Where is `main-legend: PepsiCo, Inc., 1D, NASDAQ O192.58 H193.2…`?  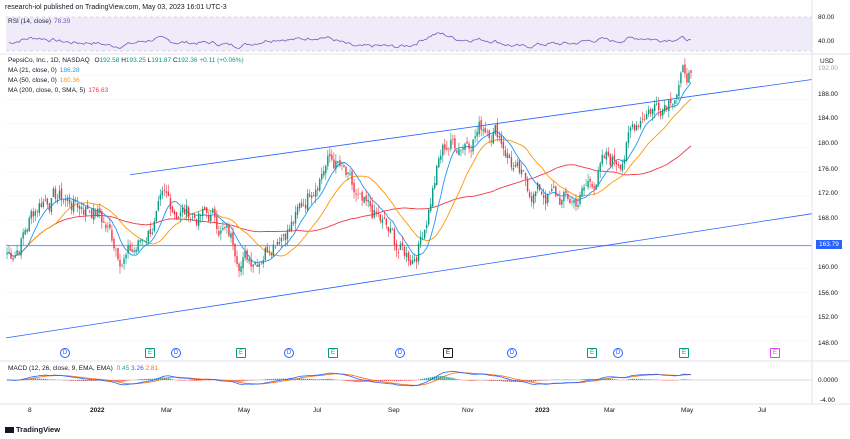 main-legend: PepsiCo, Inc., 1D, NASDAQ O192.58 H193.2… is located at coordinates (126, 60).